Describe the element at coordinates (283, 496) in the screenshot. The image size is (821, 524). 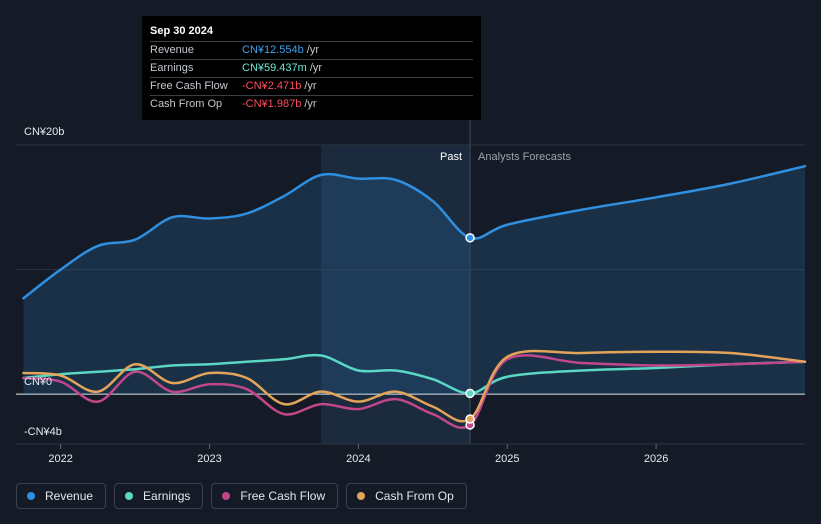
I see `legend-label: Free Cash Flow` at that location.